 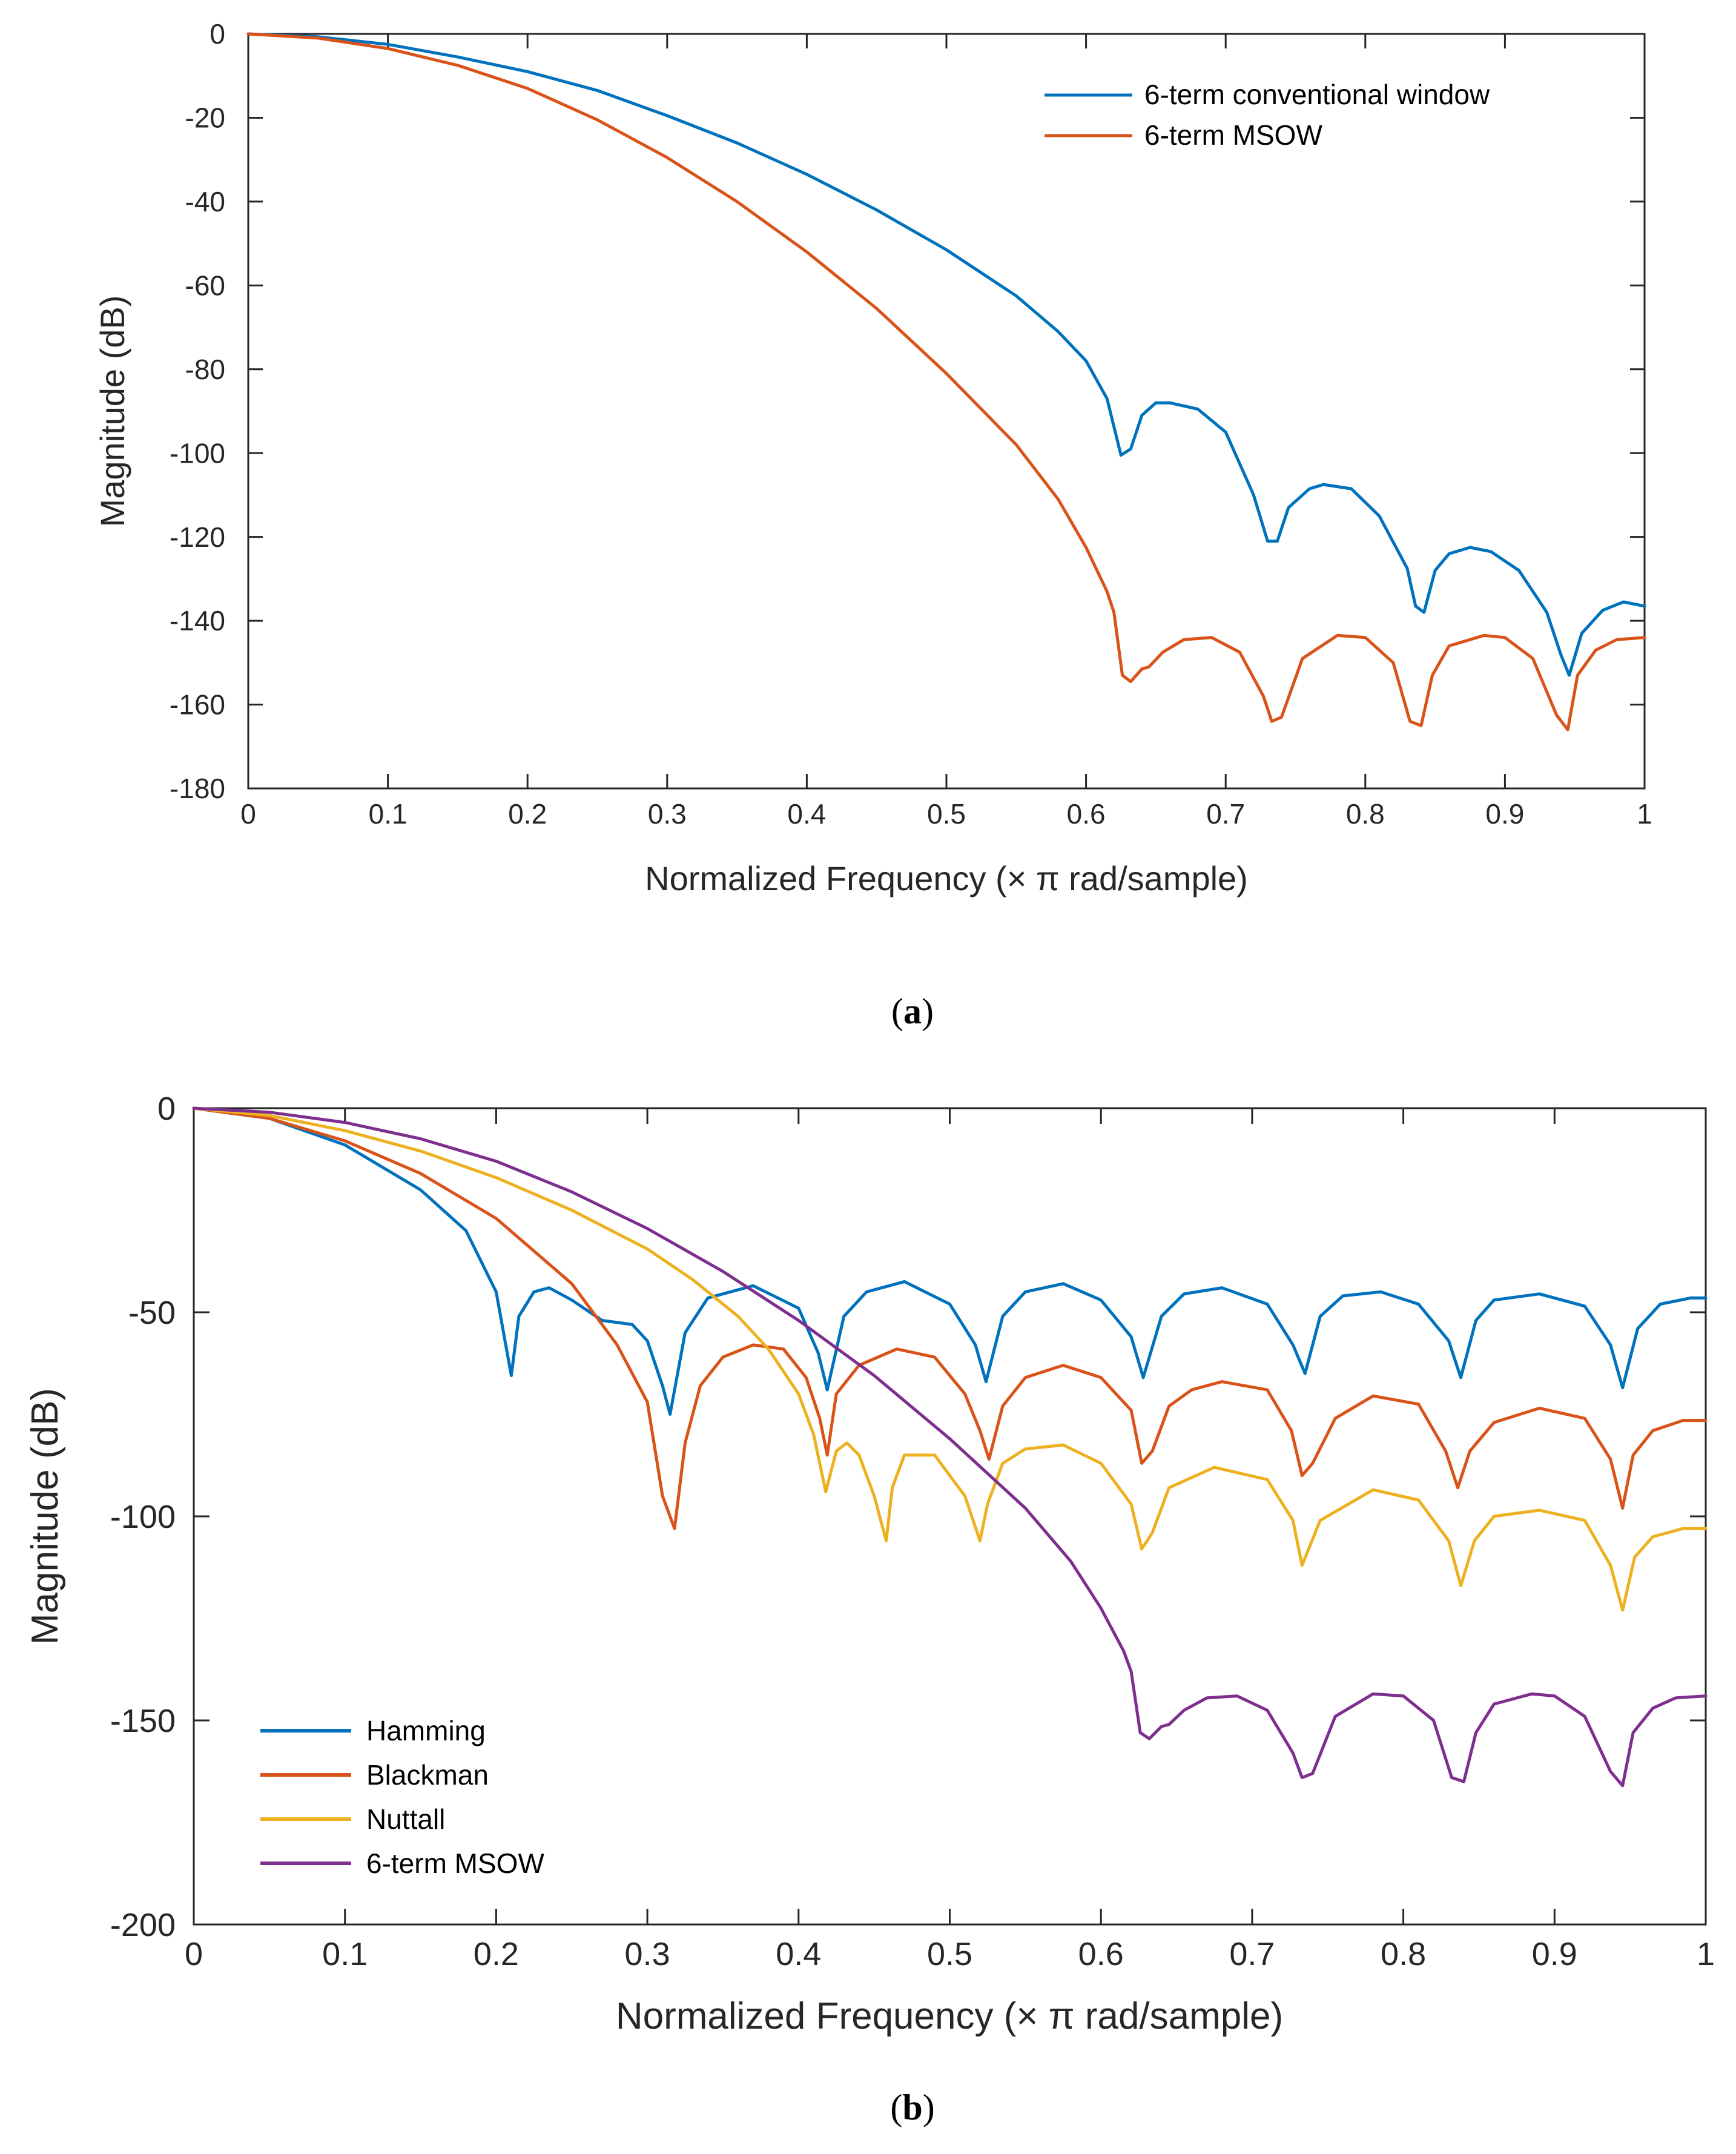 What do you see at coordinates (205, 118) in the screenshot?
I see `y-tick-label: -20` at bounding box center [205, 118].